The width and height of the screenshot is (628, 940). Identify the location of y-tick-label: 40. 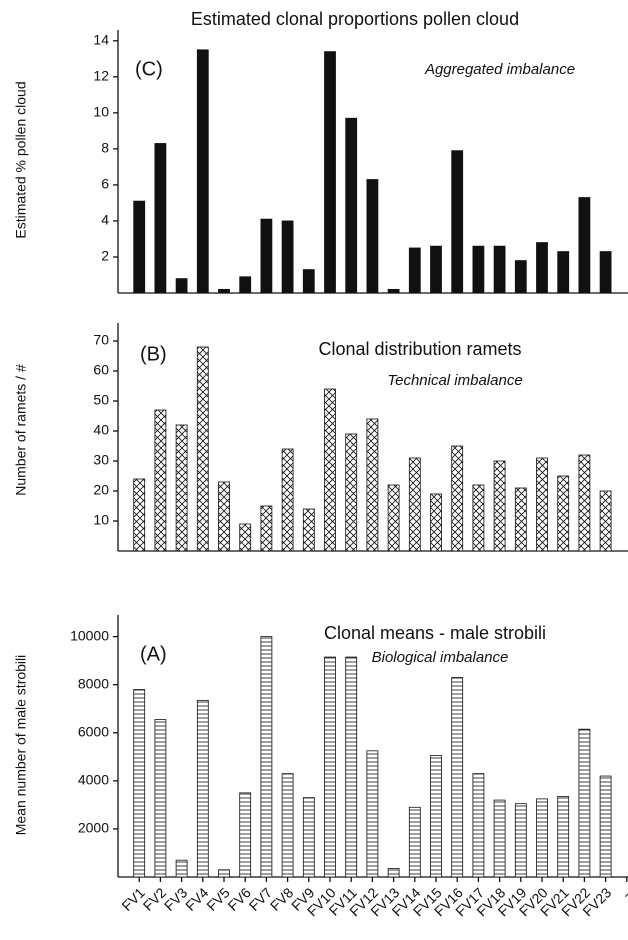
(101, 430).